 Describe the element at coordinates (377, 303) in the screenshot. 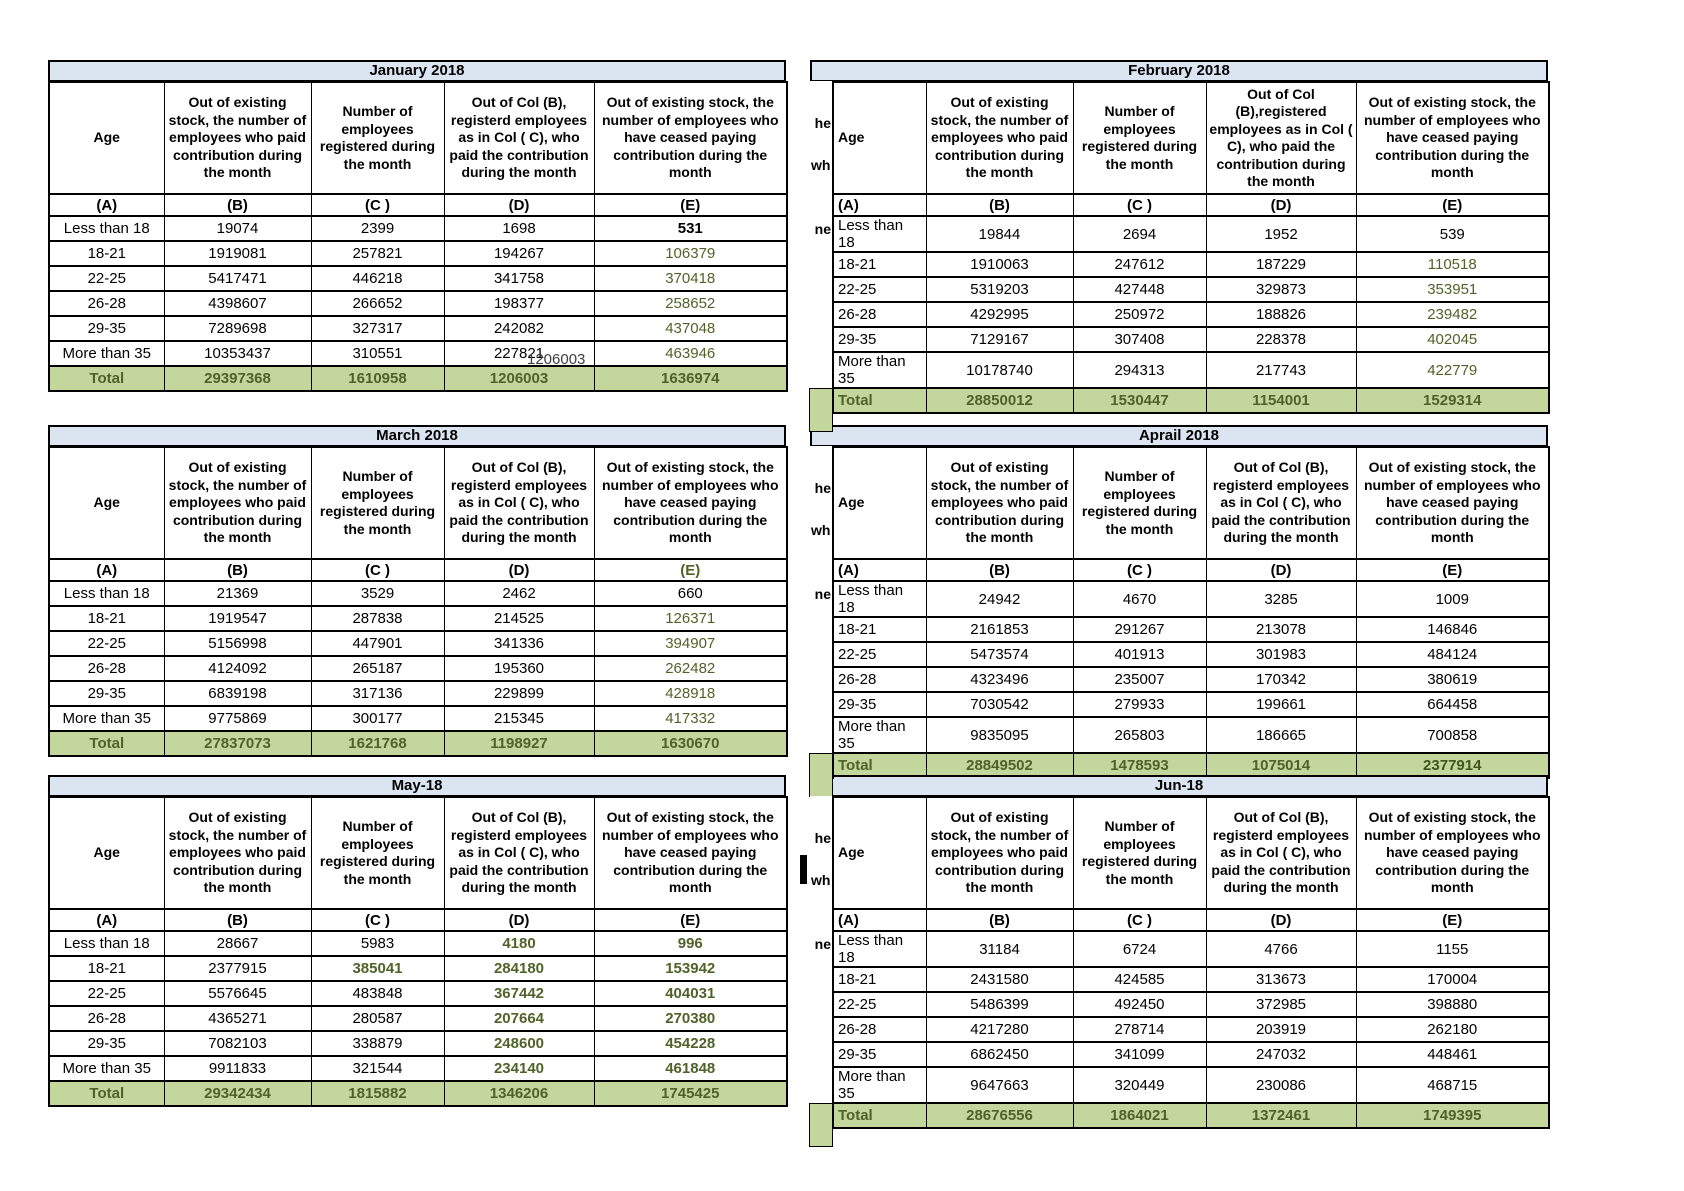

I see `value-cell: 266652` at that location.